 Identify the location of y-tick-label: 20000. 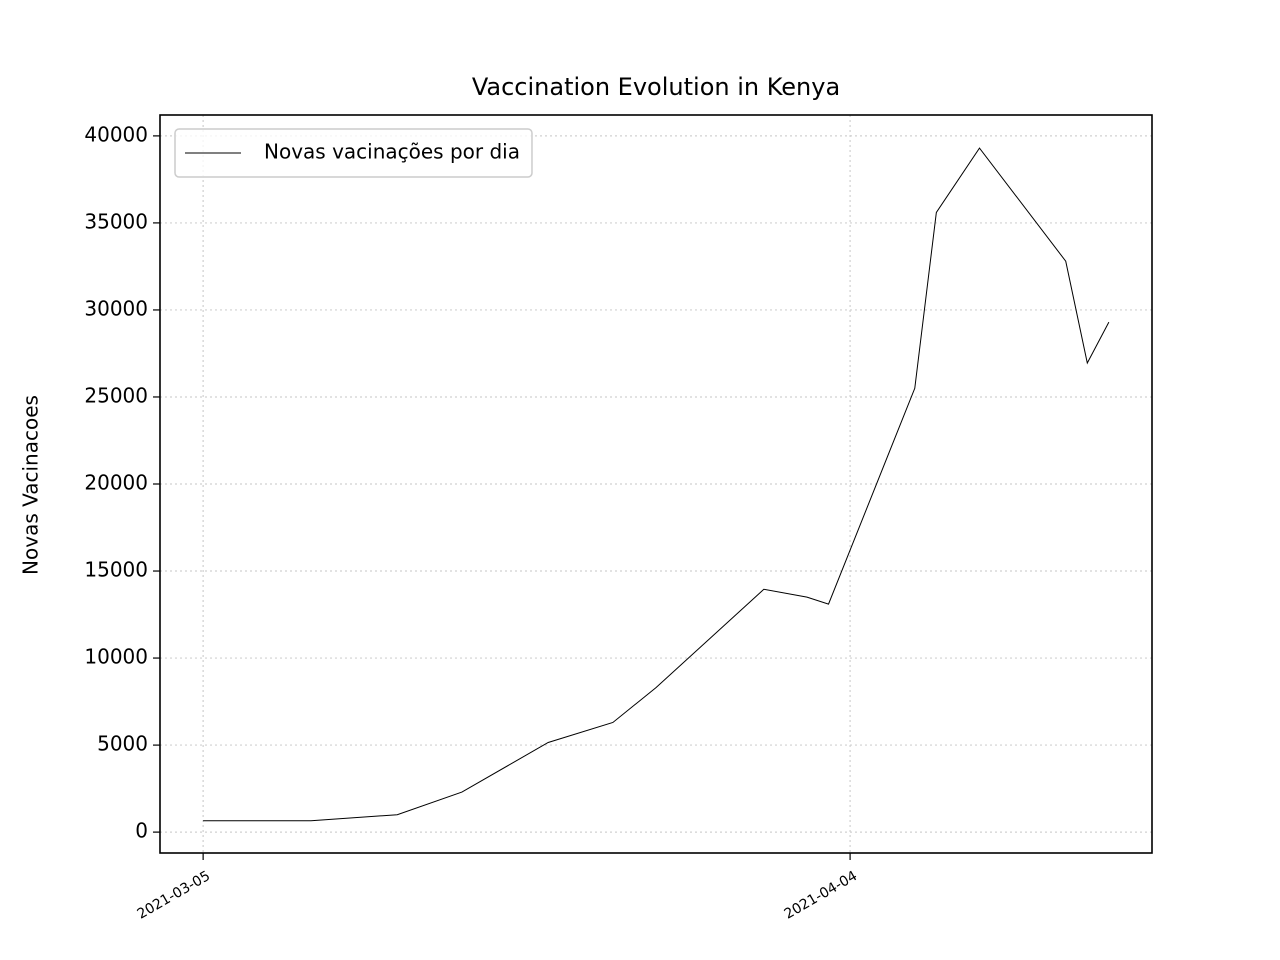
(116, 483).